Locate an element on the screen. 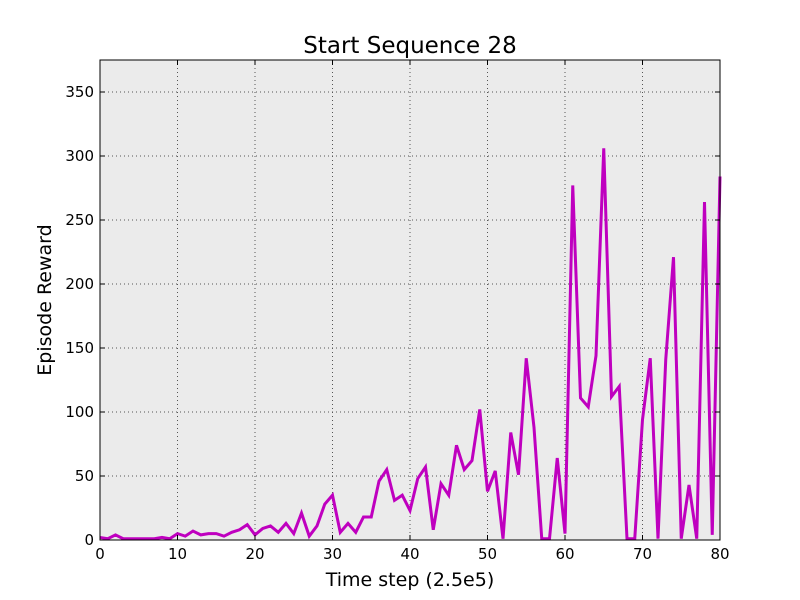  x-tick-label: 80 is located at coordinates (719, 554).